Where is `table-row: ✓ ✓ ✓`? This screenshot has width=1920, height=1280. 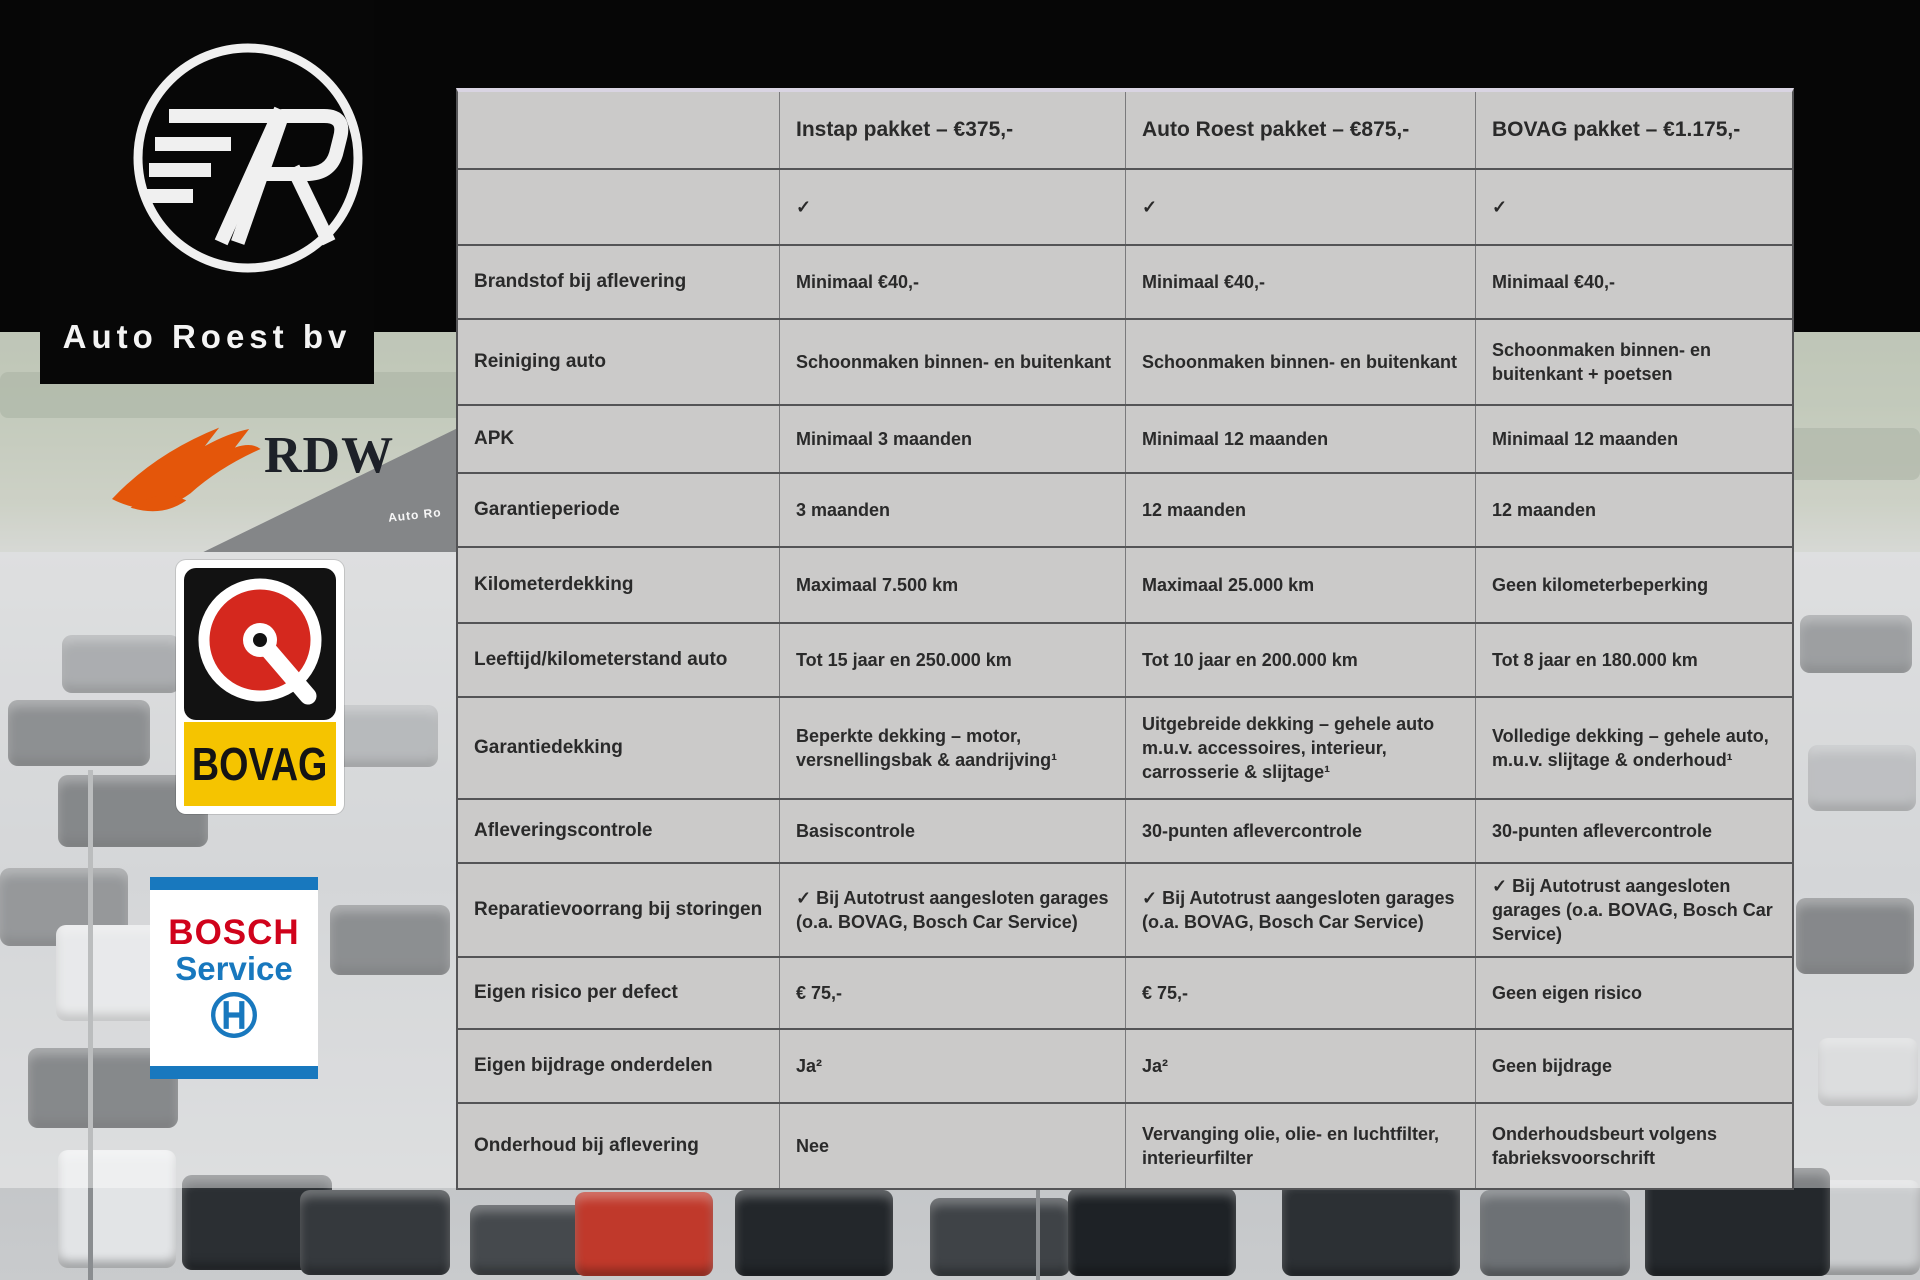
table-row: ✓ ✓ ✓ is located at coordinates (1125, 206).